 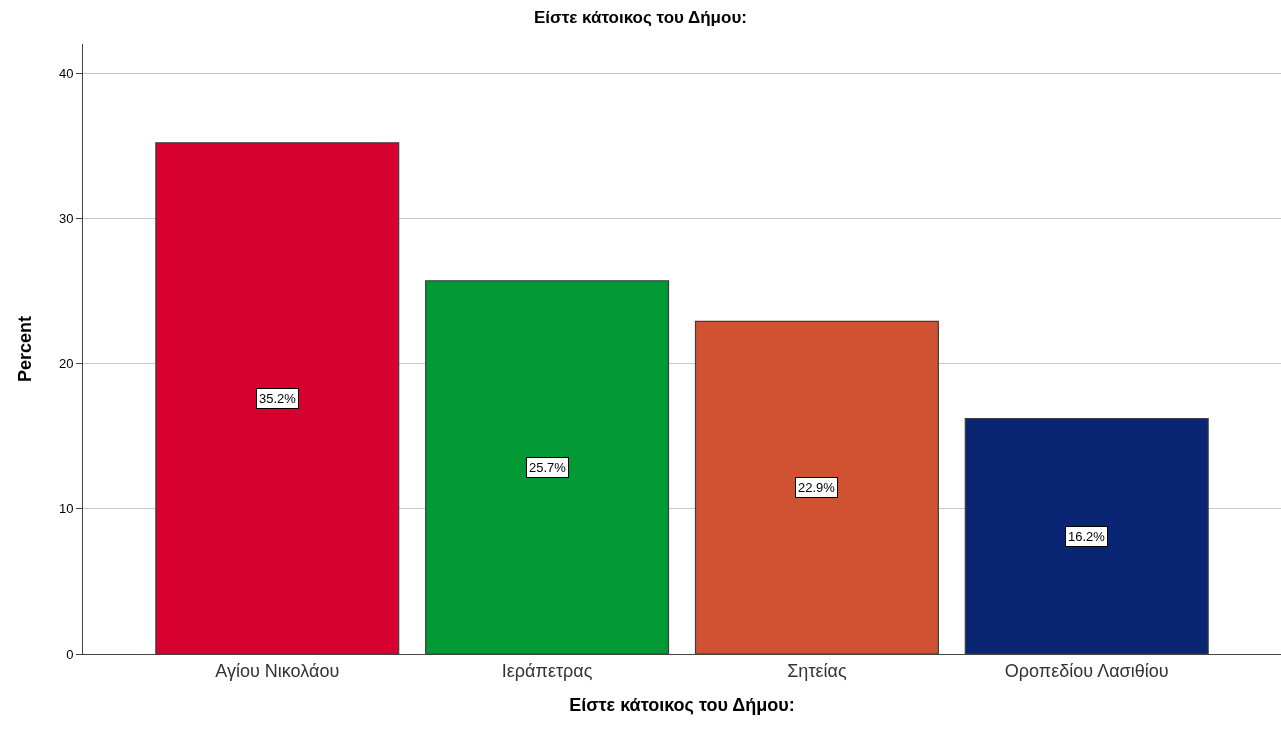 What do you see at coordinates (817, 487) in the screenshot?
I see `data-label: 22.9%` at bounding box center [817, 487].